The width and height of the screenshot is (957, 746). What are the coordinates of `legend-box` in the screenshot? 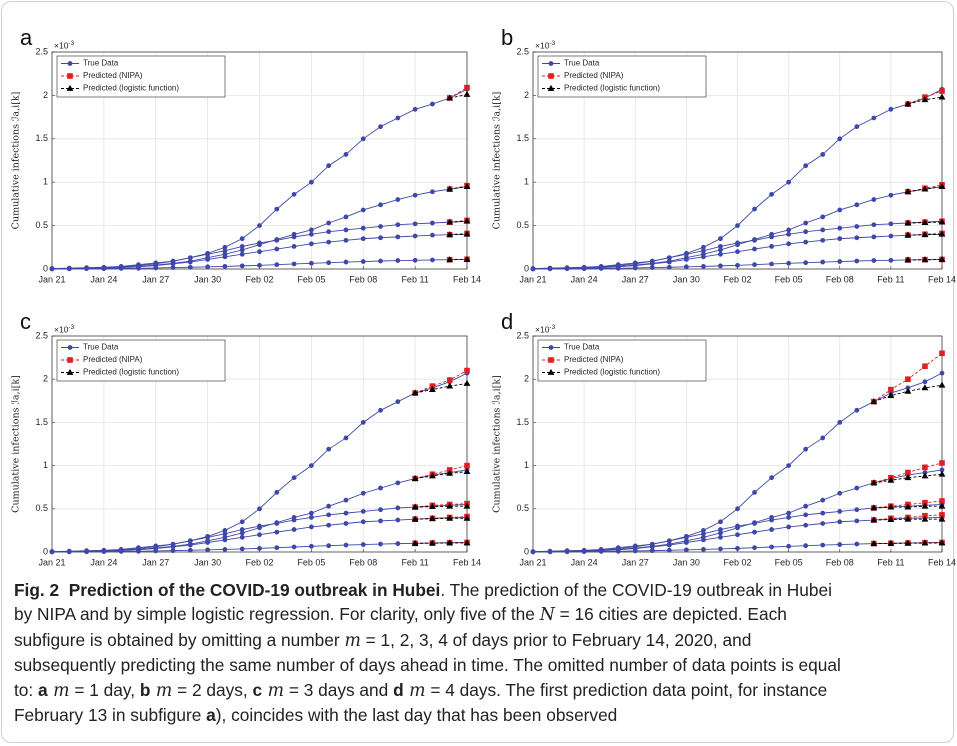 It's located at (141, 360).